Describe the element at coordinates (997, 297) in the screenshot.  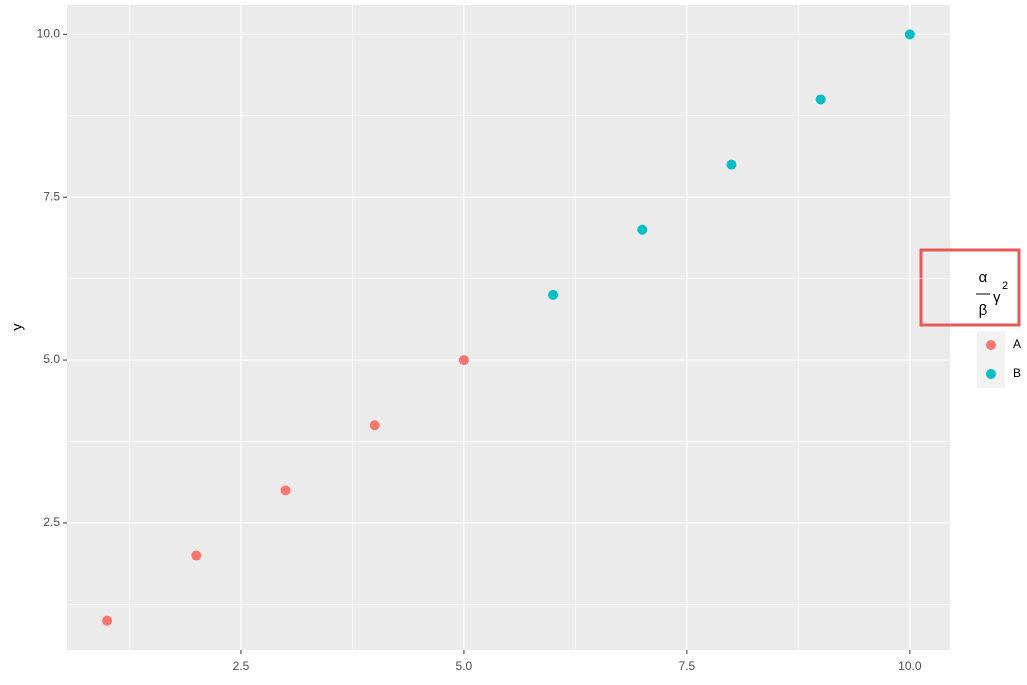
I see `legend-title-term: γ` at that location.